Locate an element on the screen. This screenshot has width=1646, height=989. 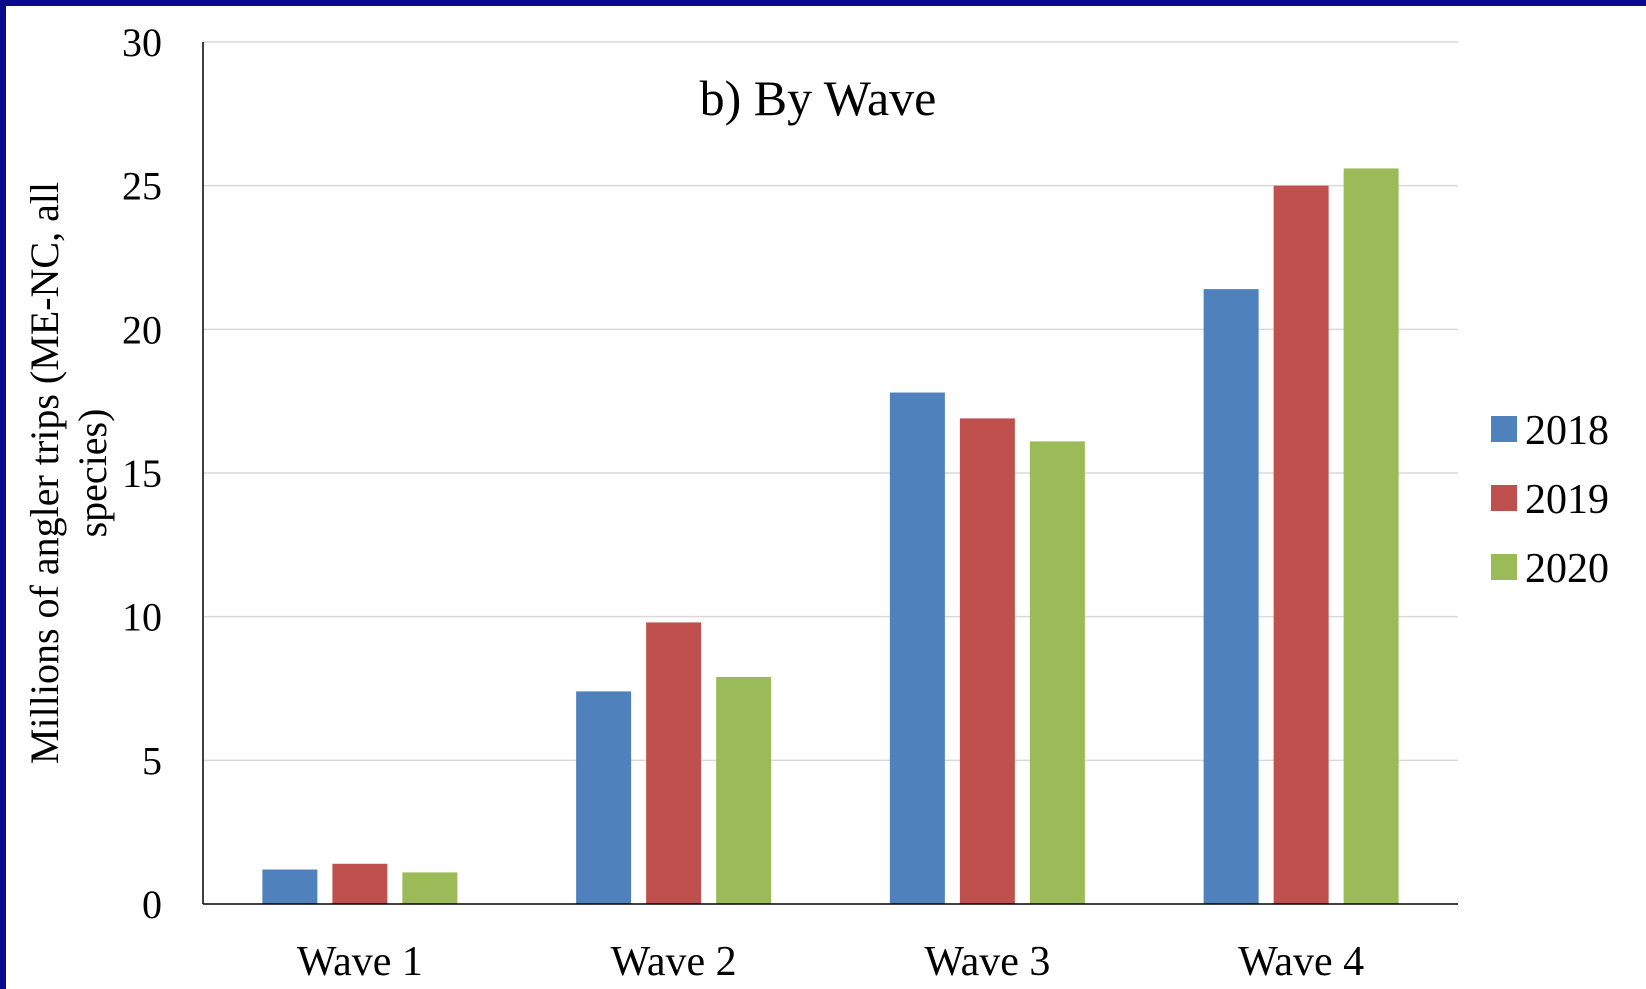
x-category-label: Wave 4 is located at coordinates (1301, 962).